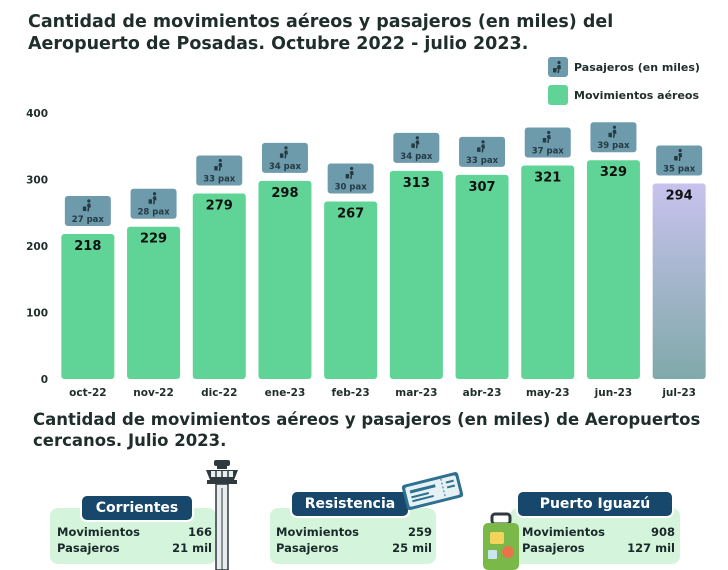 This screenshot has height=570, width=728. I want to click on legend-label-pasajeros: Pasajeros (en miles), so click(637, 67).